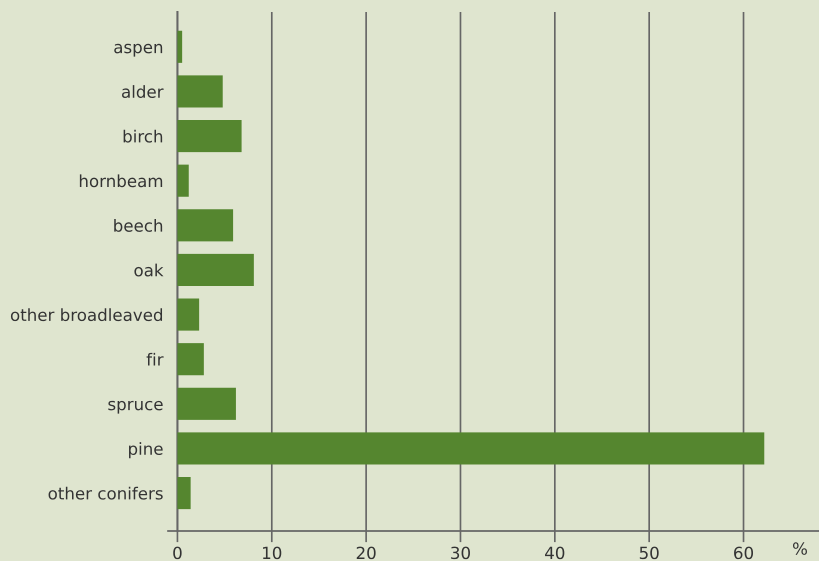  I want to click on y-tick-label: hornbeam, so click(121, 181).